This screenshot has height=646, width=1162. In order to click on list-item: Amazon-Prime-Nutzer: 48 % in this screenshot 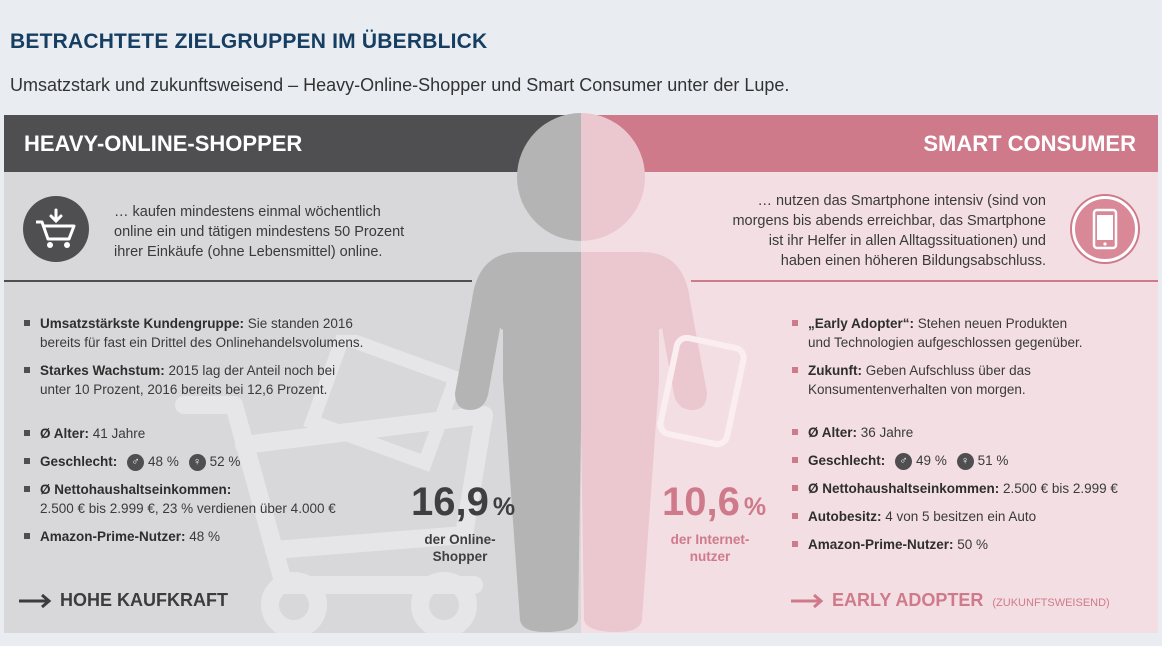, I will do `click(224, 536)`.